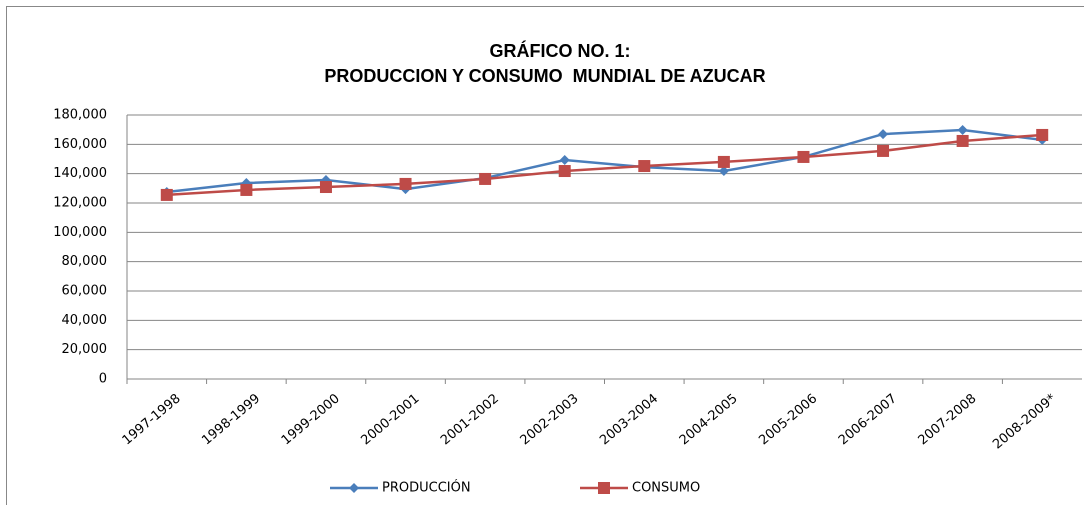 This screenshot has width=1084, height=505. What do you see at coordinates (80, 115) in the screenshot?
I see `y-tick-label: 180,000` at bounding box center [80, 115].